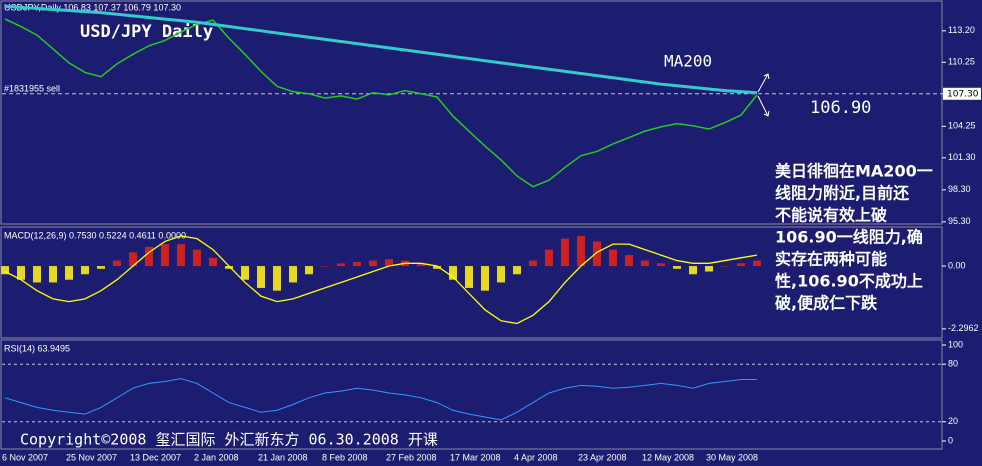  Describe the element at coordinates (955, 344) in the screenshot. I see `y-tick-label: 100` at that location.